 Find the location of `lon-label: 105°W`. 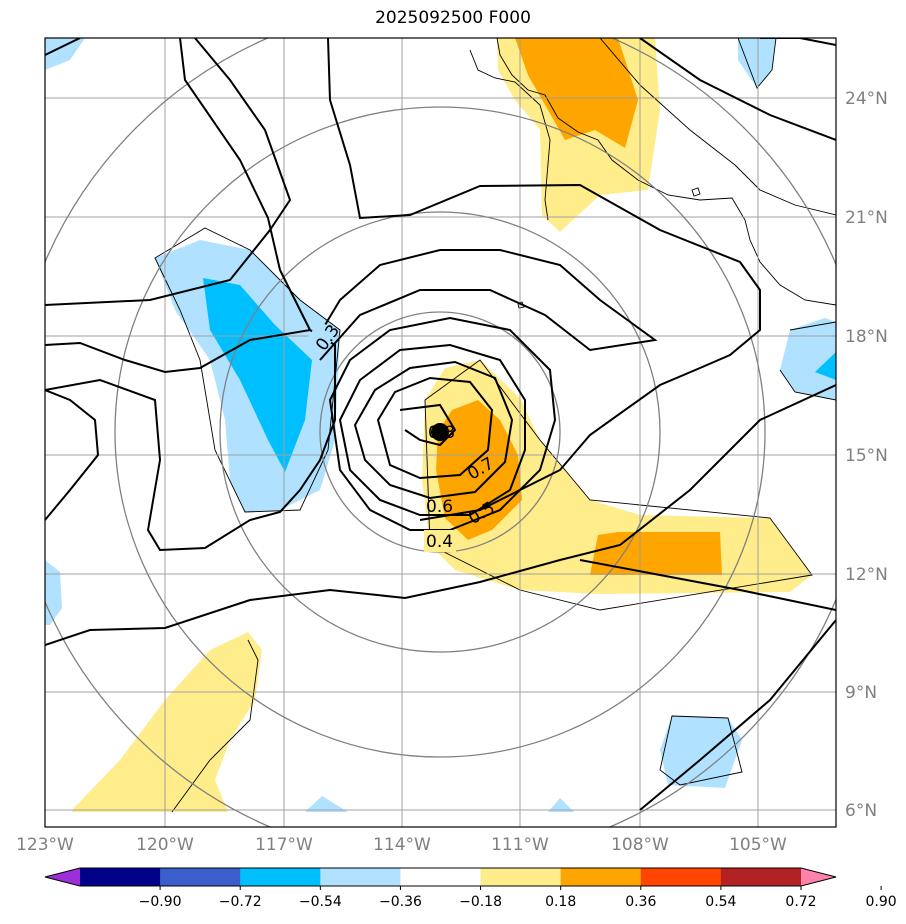

lon-label: 105°W is located at coordinates (758, 845).